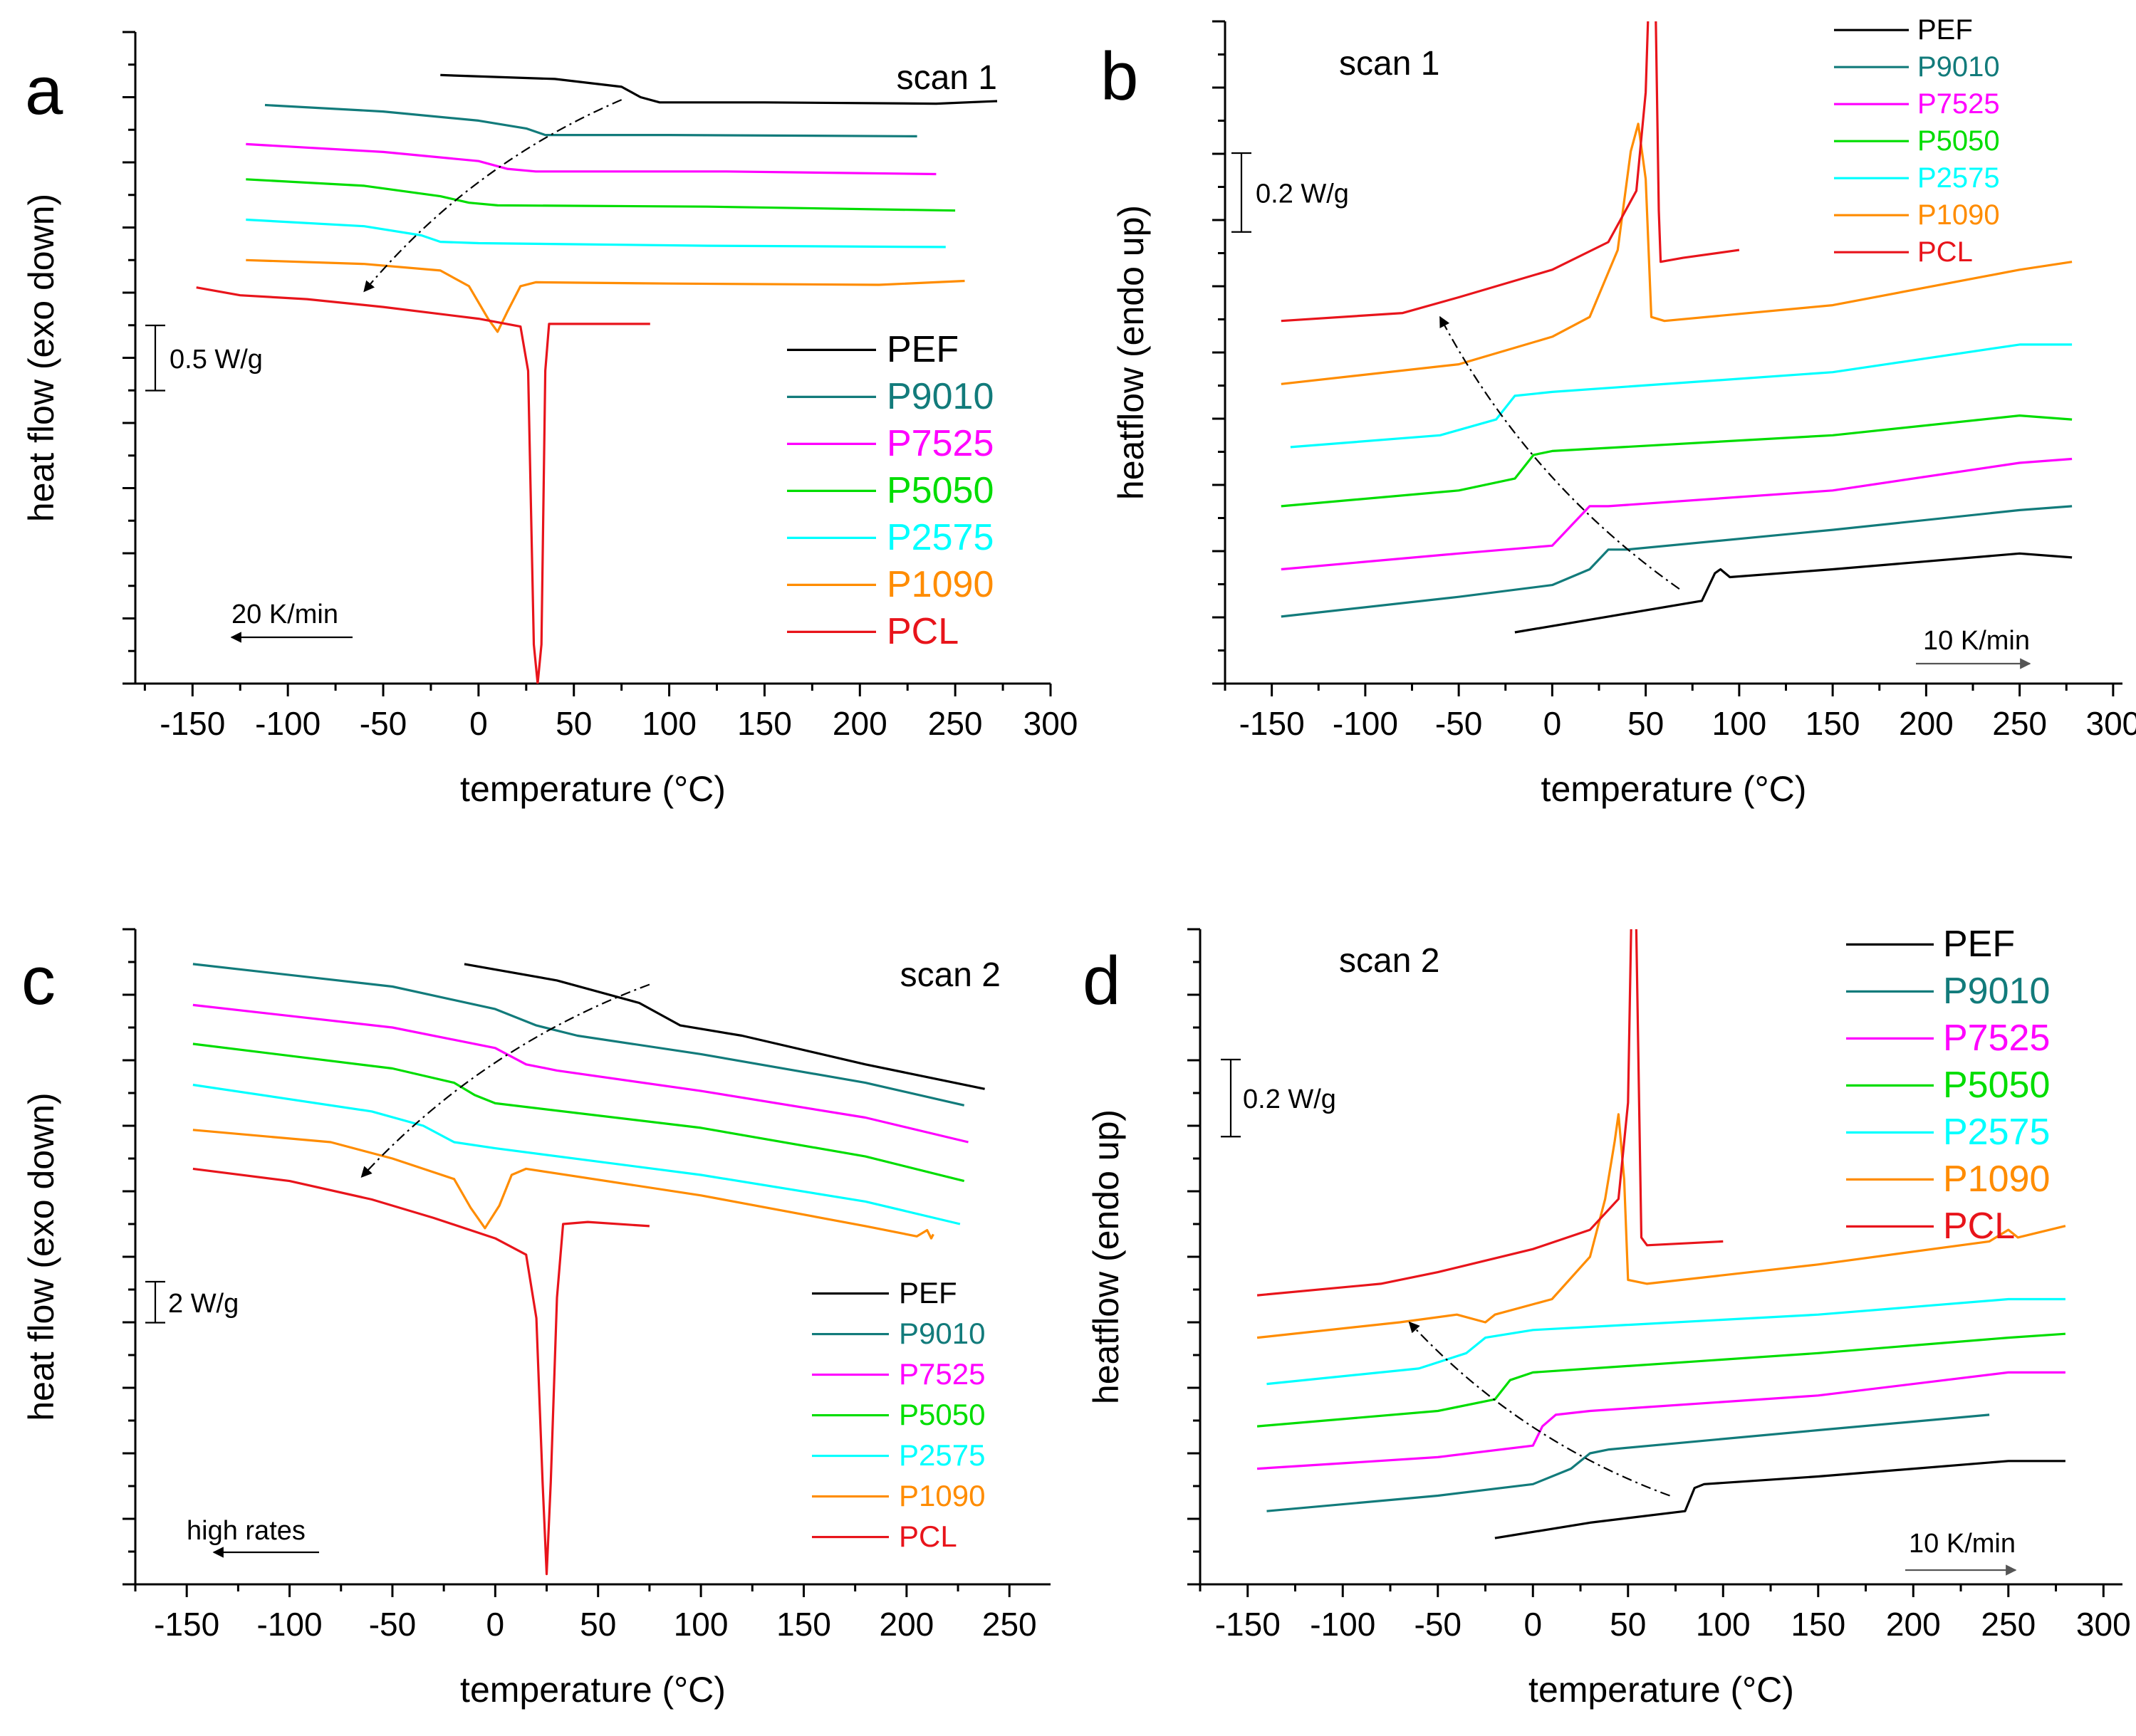  What do you see at coordinates (1962, 1544) in the screenshot?
I see `rate-label: 10 K/min` at bounding box center [1962, 1544].